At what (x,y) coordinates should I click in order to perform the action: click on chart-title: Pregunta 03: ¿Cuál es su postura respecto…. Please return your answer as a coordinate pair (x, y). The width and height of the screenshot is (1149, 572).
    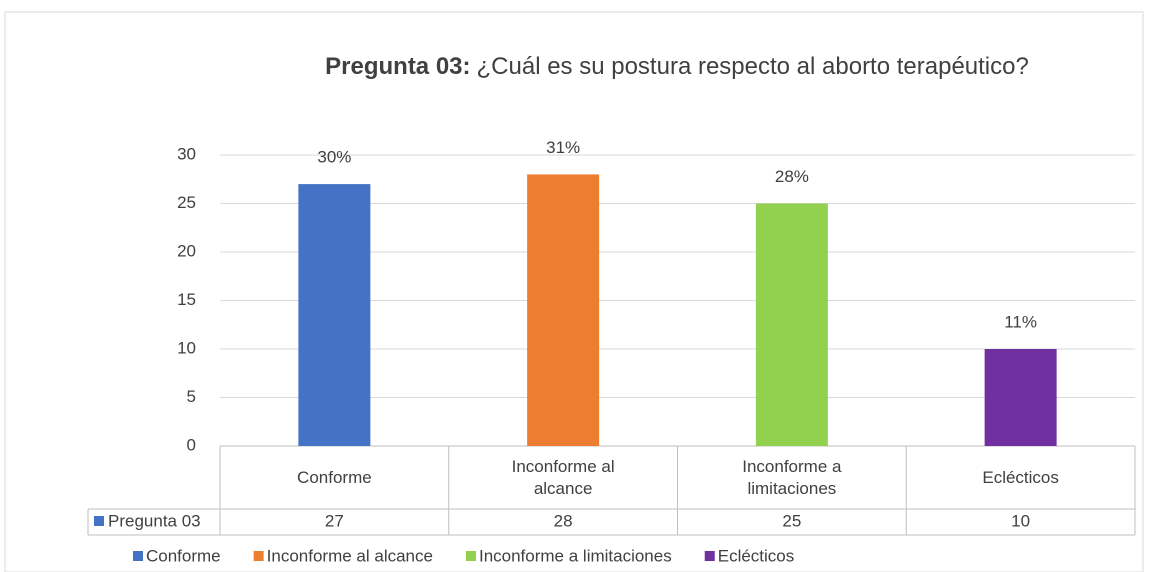
    Looking at the image, I should click on (677, 66).